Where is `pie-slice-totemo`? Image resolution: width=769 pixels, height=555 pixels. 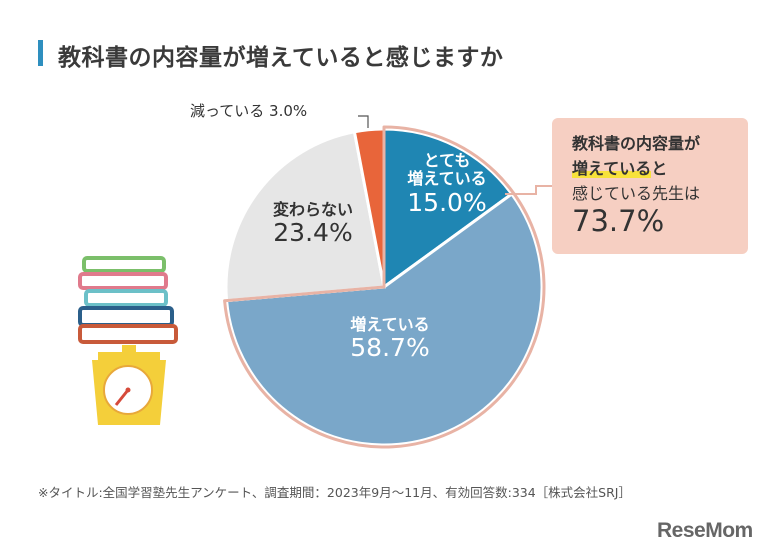 pie-slice-totemo is located at coordinates (448, 208).